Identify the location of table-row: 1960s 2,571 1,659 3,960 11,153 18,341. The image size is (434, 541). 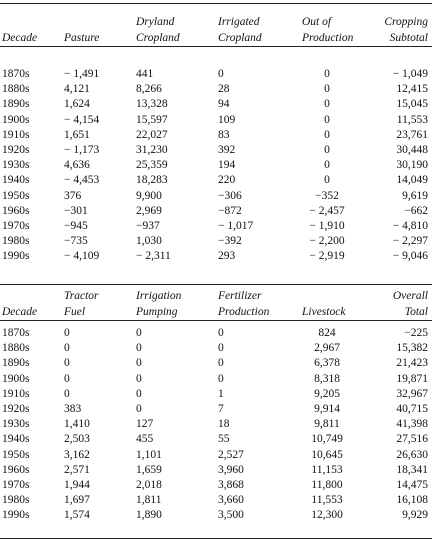
(216, 470).